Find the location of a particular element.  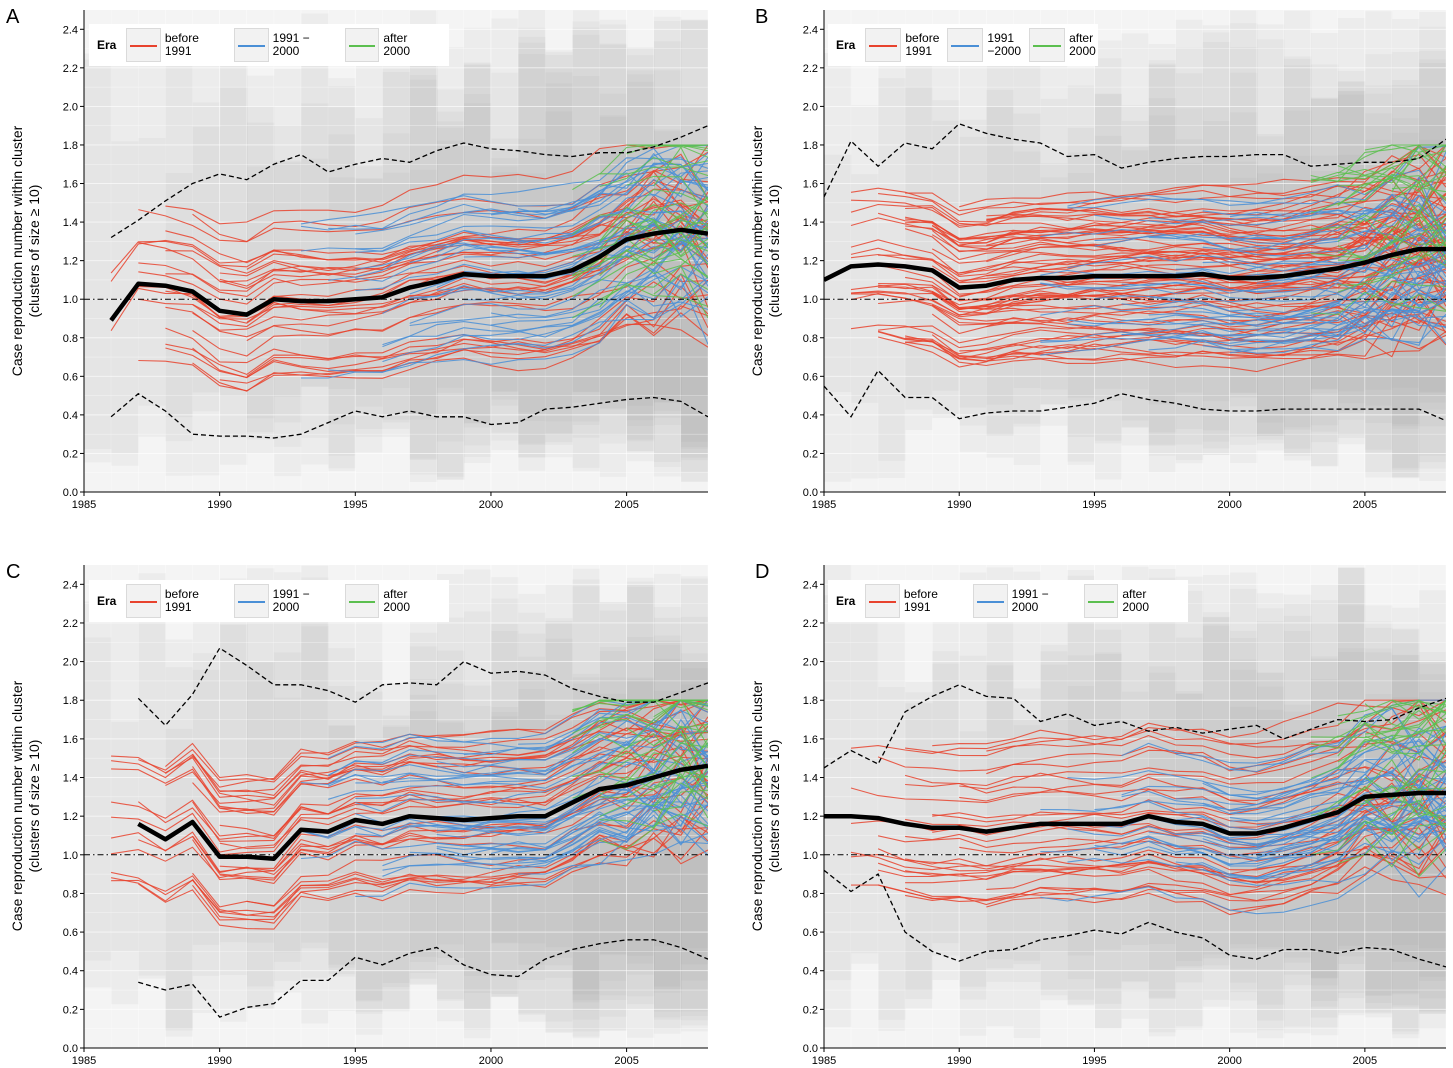

lower-quantile-line is located at coordinates (423, 978).